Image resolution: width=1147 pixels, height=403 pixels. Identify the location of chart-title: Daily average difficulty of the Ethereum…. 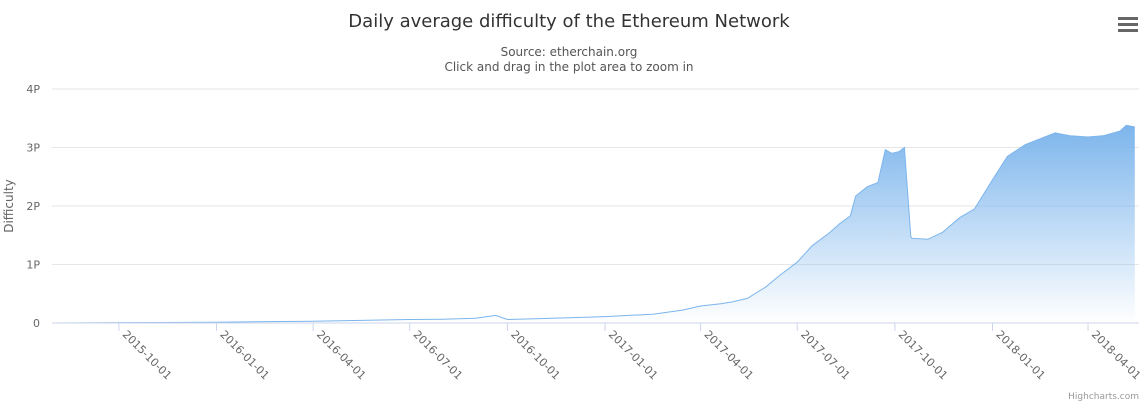
(569, 21).